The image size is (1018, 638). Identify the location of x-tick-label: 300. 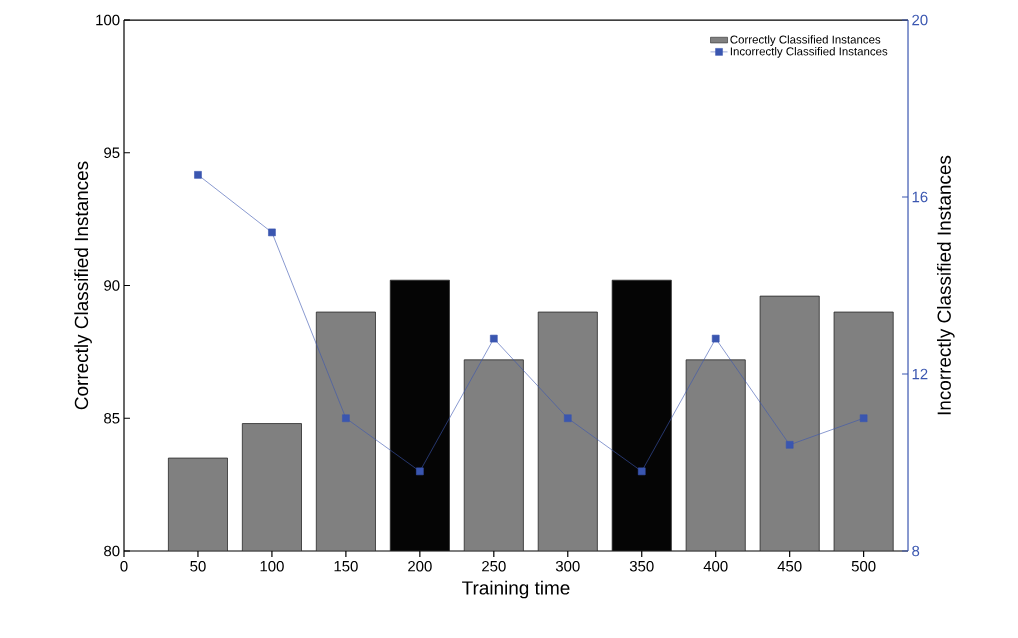
(567, 566).